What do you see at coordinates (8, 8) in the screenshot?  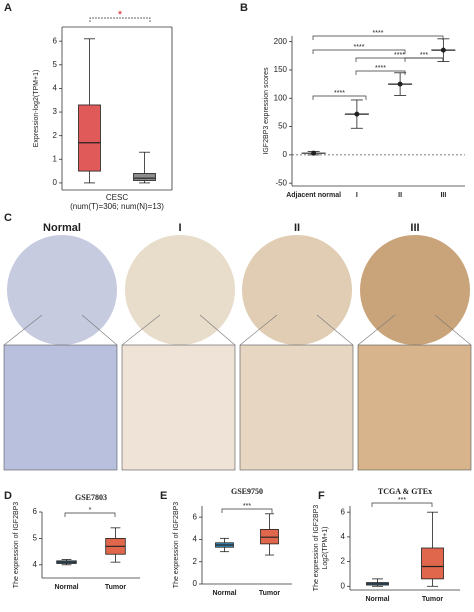 I see `panel-label: A` at bounding box center [8, 8].